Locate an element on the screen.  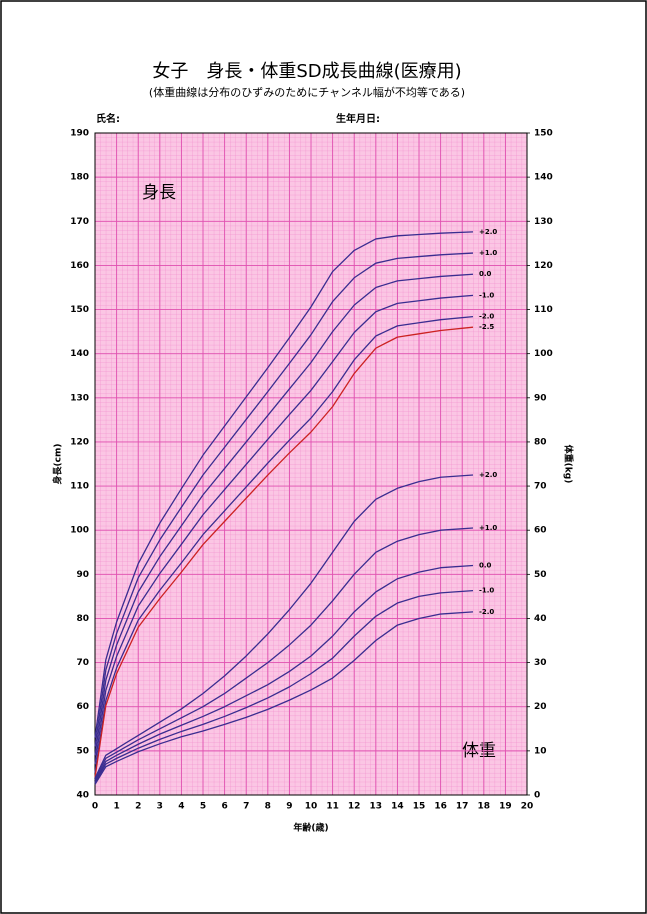
y2-axis-label: 体重(kg) is located at coordinates (569, 464).